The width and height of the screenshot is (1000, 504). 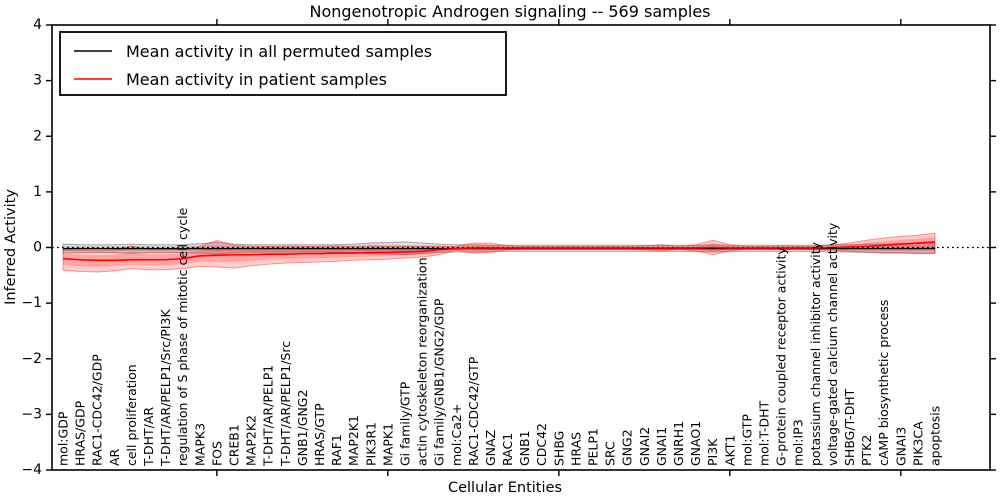 What do you see at coordinates (593, 447) in the screenshot?
I see `x-category-label: PELP1` at bounding box center [593, 447].